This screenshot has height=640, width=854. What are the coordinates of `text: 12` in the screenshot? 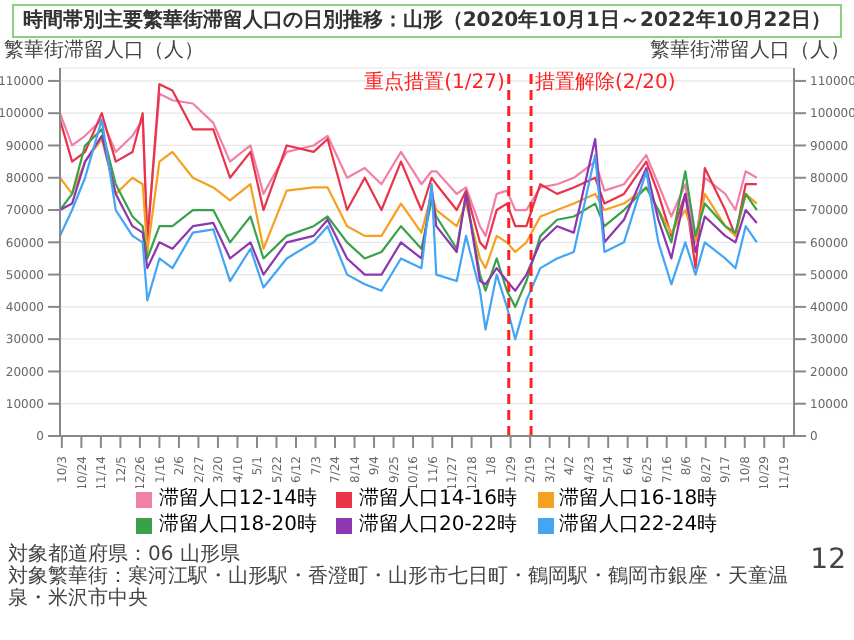 It's located at (828, 560).